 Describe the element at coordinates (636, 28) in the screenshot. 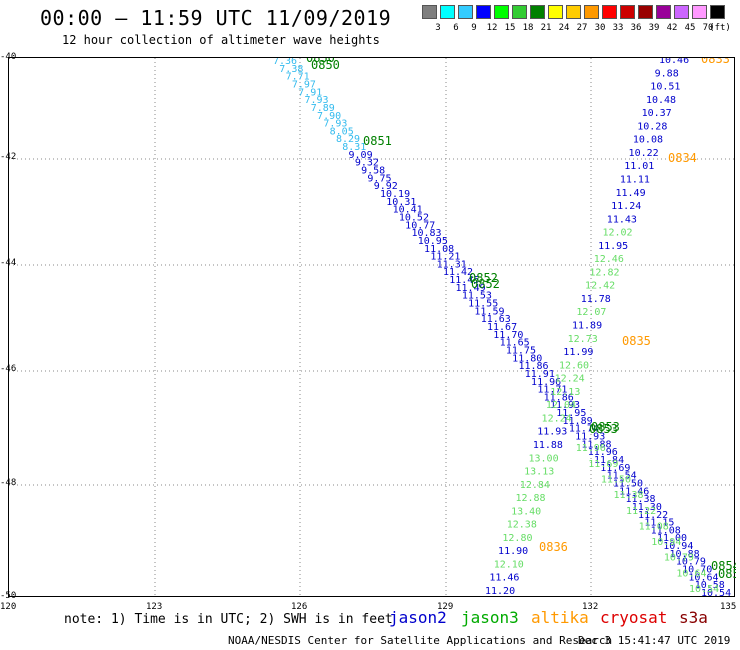

I see `scale-label: 36` at that location.